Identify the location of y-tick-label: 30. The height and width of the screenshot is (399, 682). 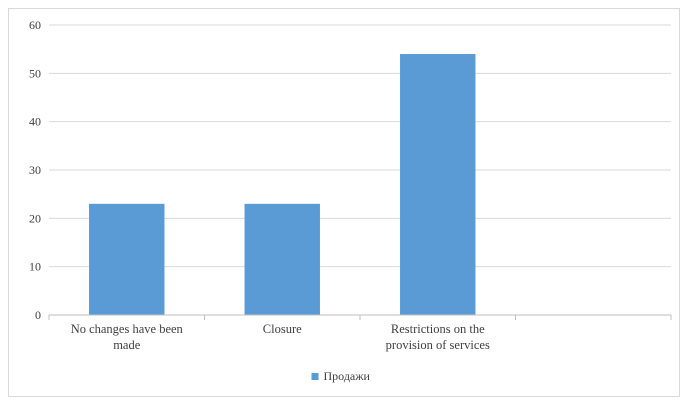
(35, 170).